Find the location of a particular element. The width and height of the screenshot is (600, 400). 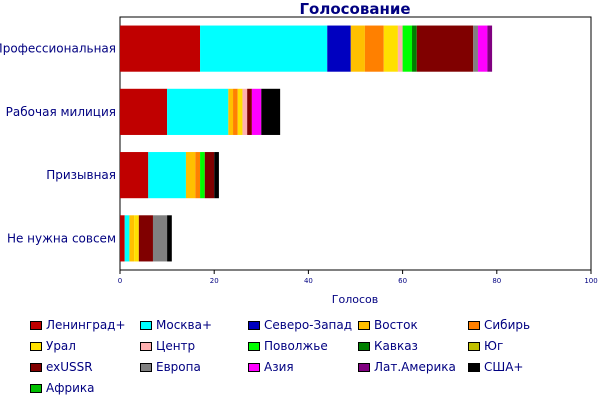

legend-item: Северо-Запад is located at coordinates (300, 325).